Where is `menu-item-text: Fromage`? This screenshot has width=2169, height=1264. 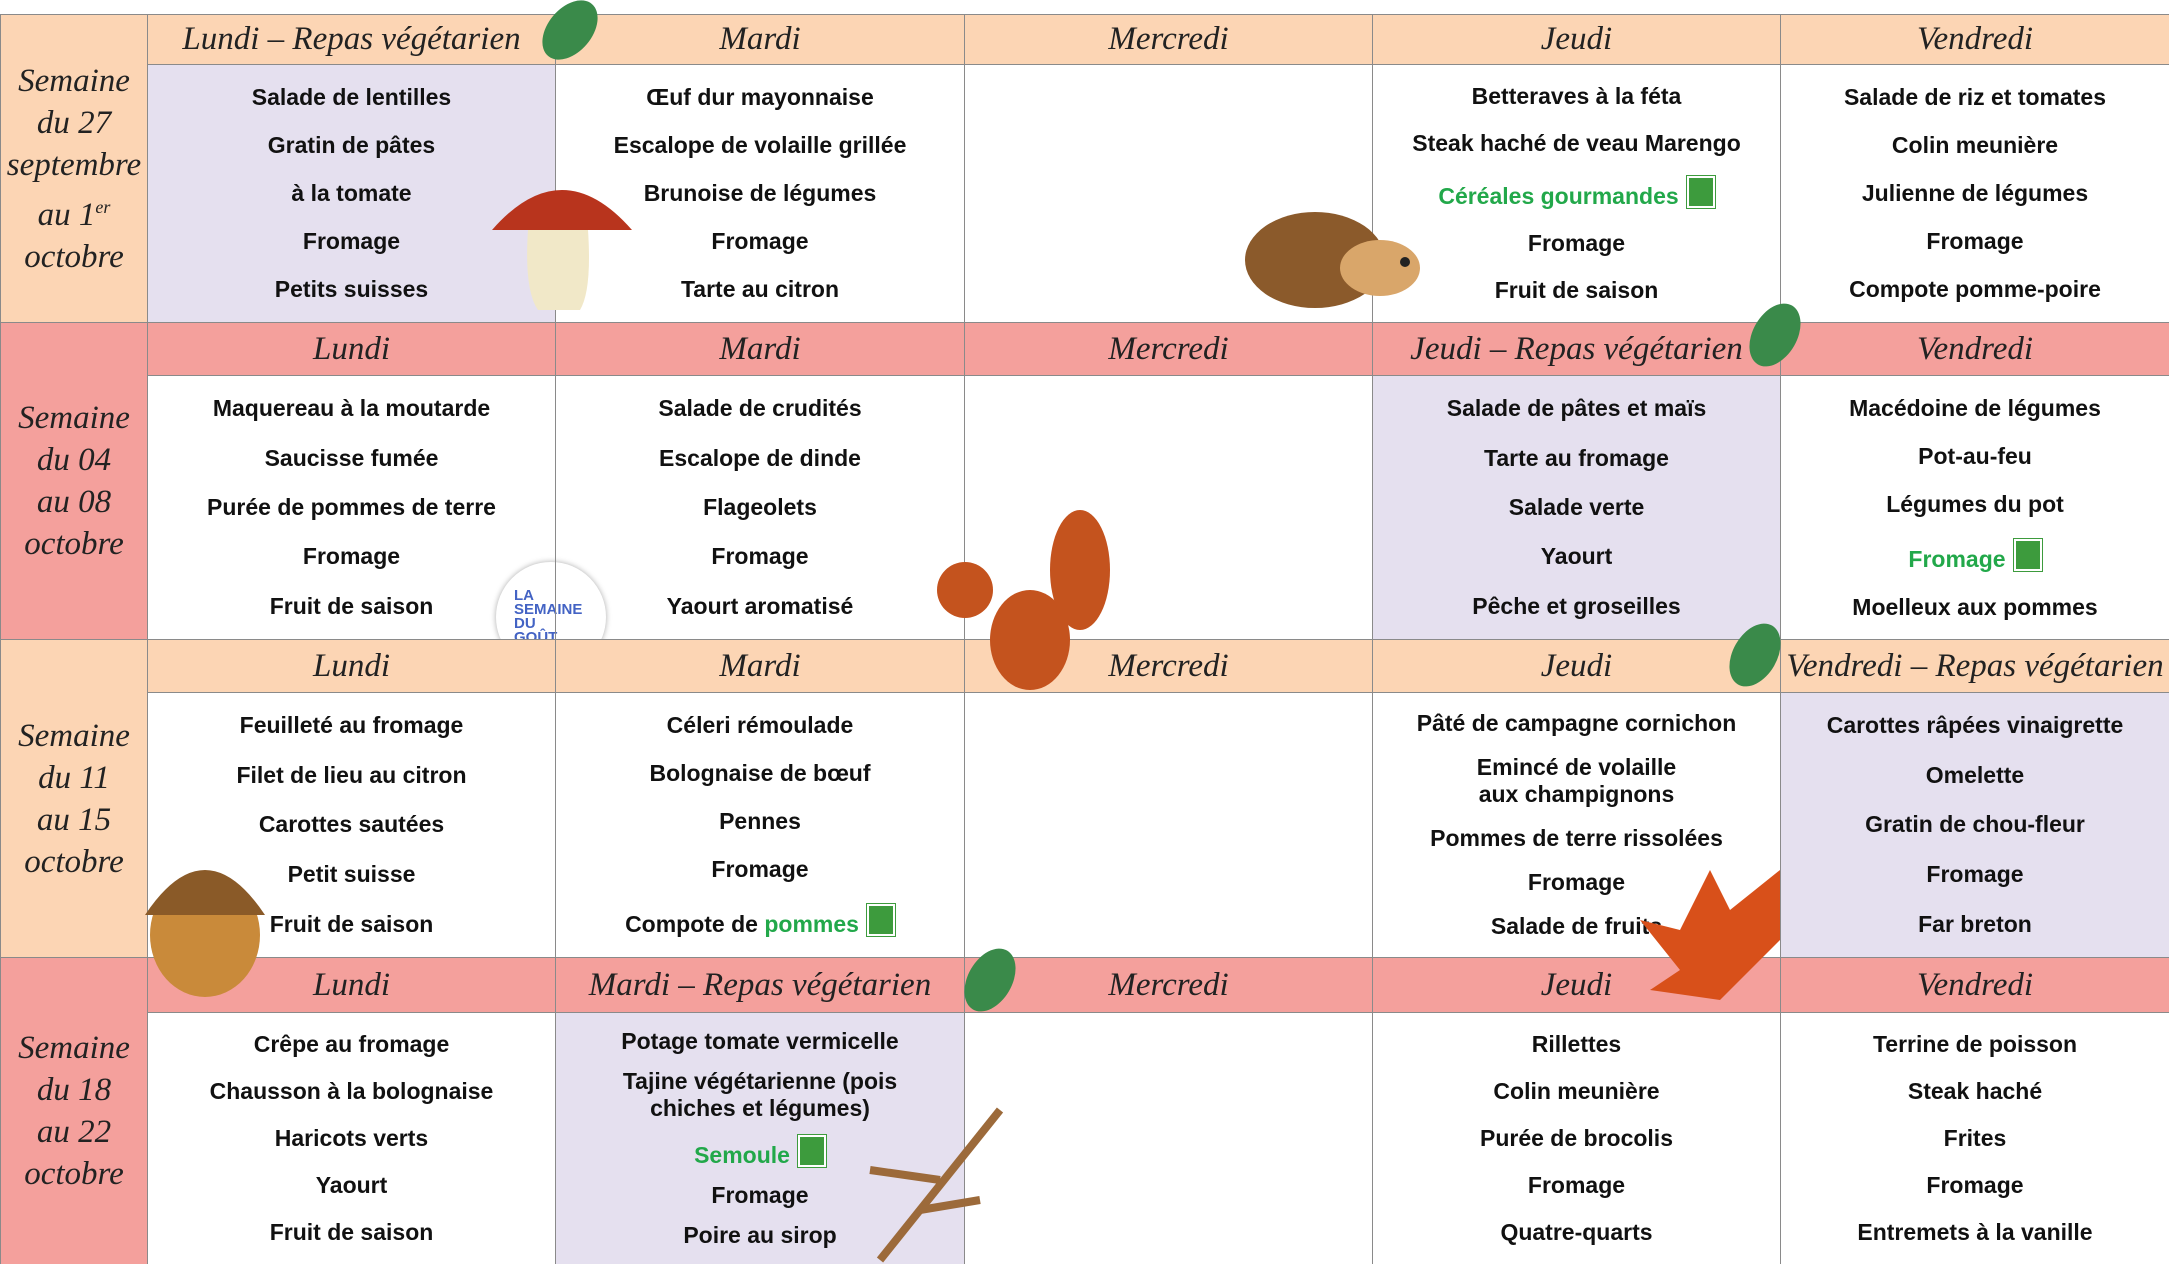 menu-item-text: Fromage is located at coordinates (1957, 558).